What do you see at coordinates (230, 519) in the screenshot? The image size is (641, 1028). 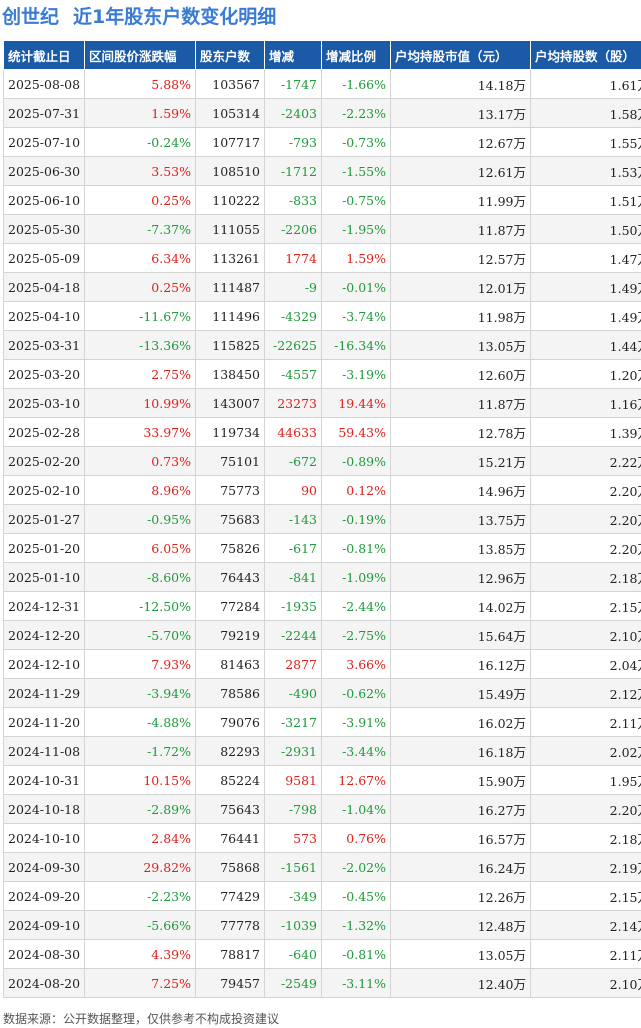 I see `holders-cell: 75683` at bounding box center [230, 519].